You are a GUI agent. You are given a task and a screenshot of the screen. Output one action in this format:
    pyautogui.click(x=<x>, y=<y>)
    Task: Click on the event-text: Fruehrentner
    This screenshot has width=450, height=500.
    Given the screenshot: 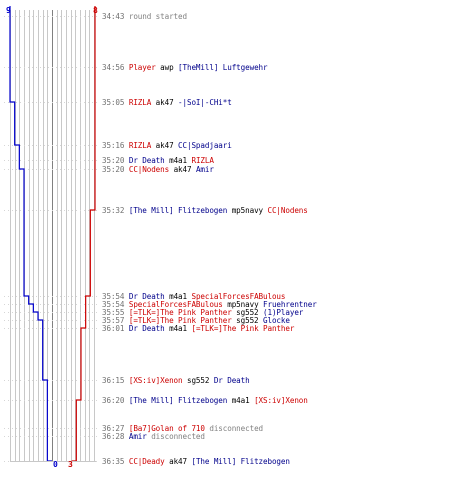 What is the action you would take?
    pyautogui.click(x=290, y=304)
    